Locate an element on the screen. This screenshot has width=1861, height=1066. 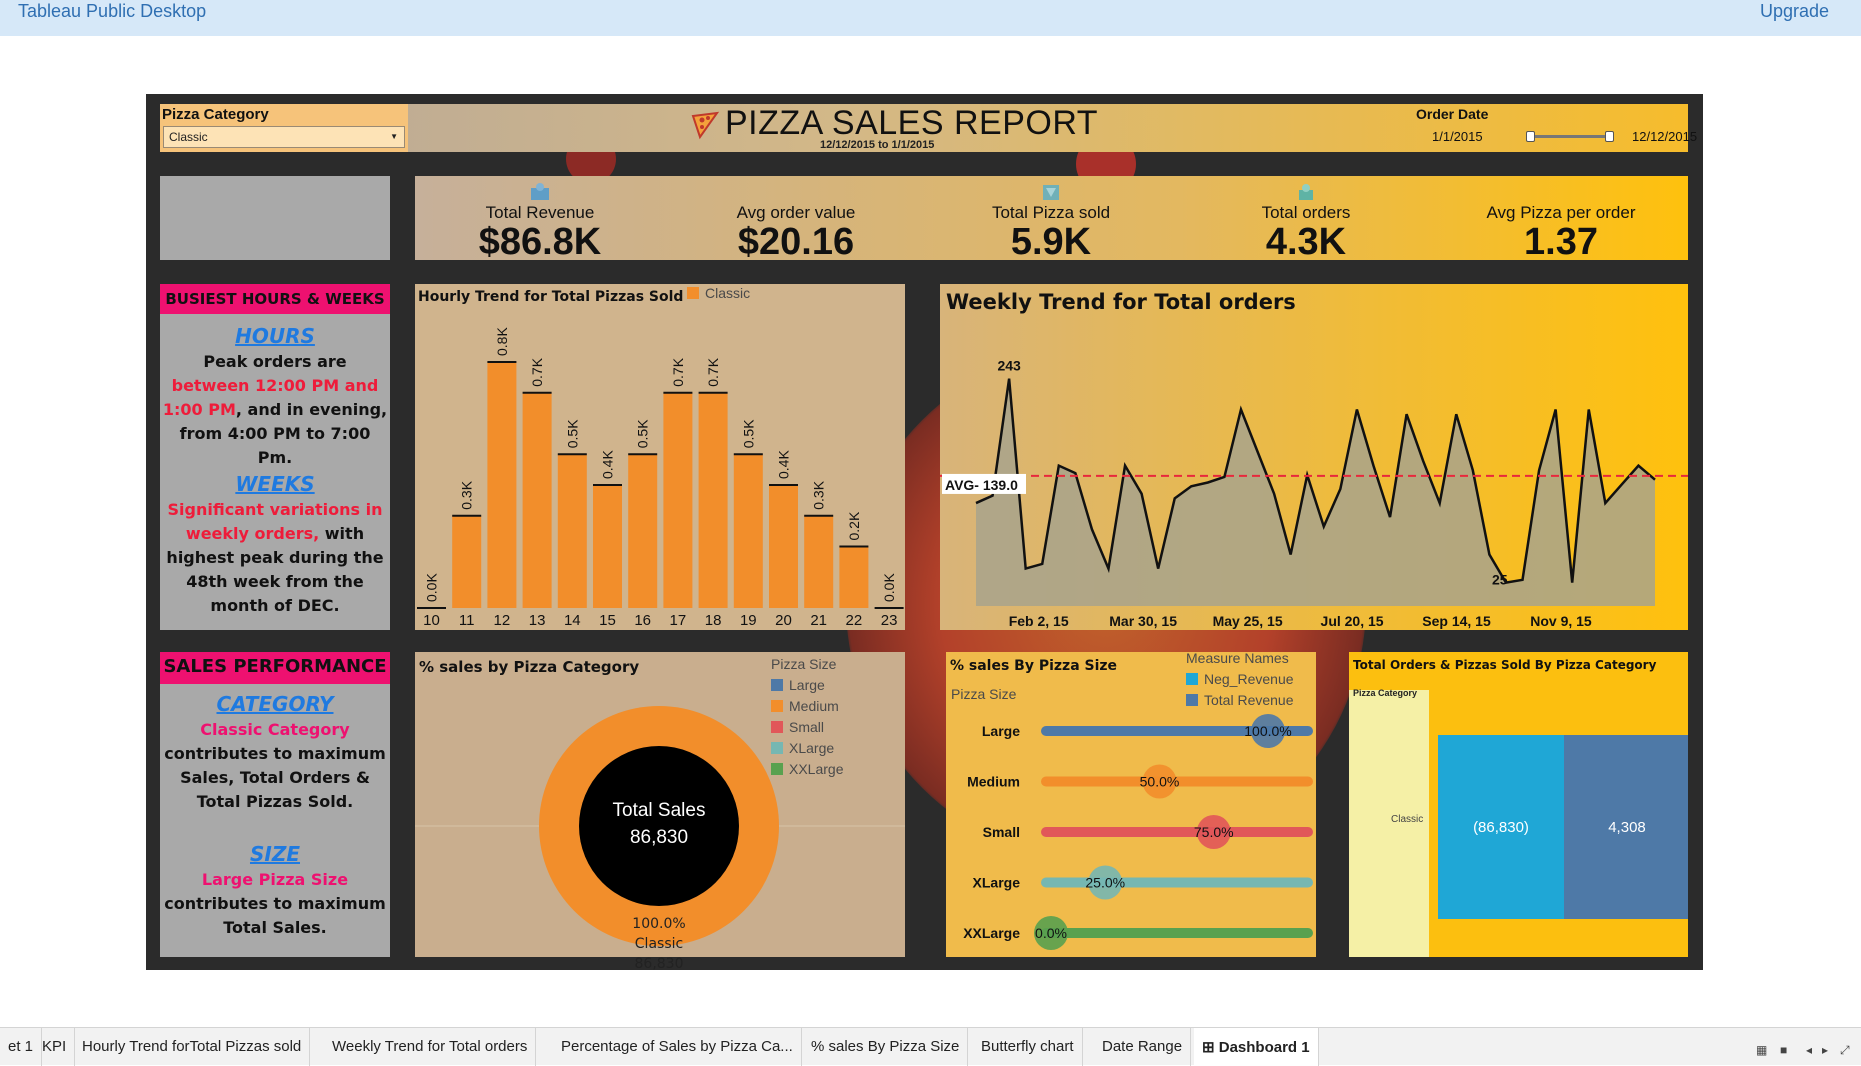
money-icon is located at coordinates (540, 191).